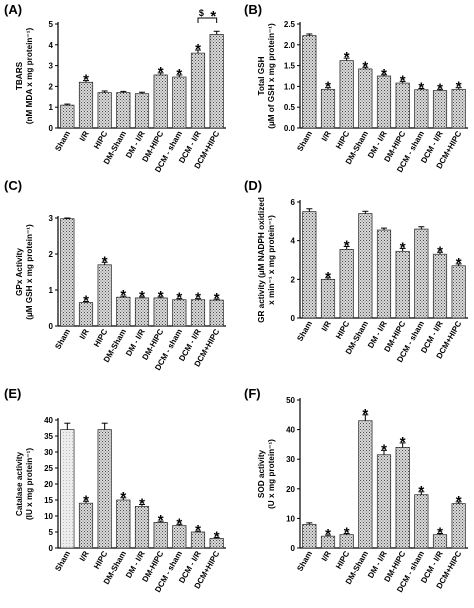  Describe the element at coordinates (51, 45) in the screenshot. I see `y-tick-label: 4` at that location.